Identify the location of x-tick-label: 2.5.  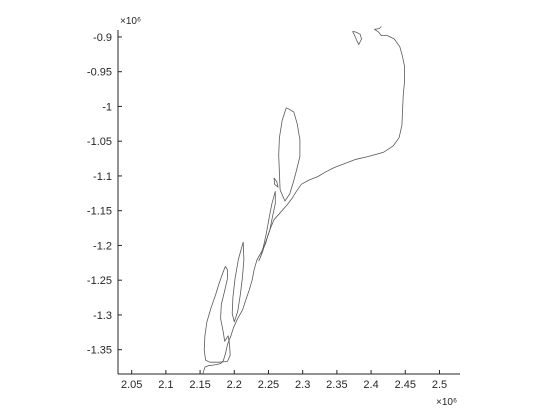
(439, 385).